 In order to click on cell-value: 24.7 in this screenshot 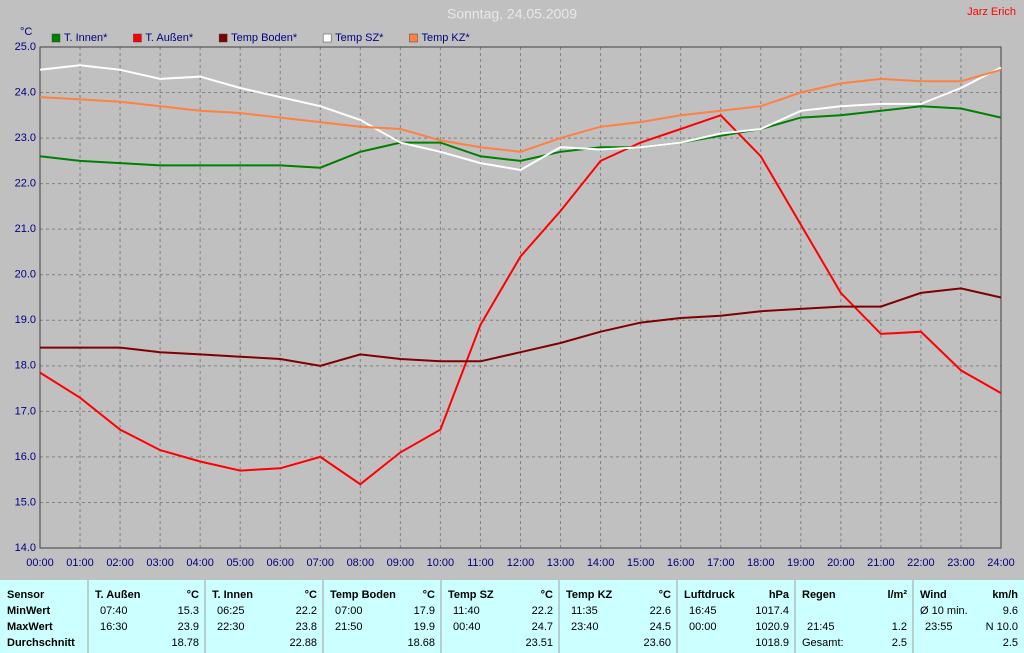, I will do `click(542, 627)`.